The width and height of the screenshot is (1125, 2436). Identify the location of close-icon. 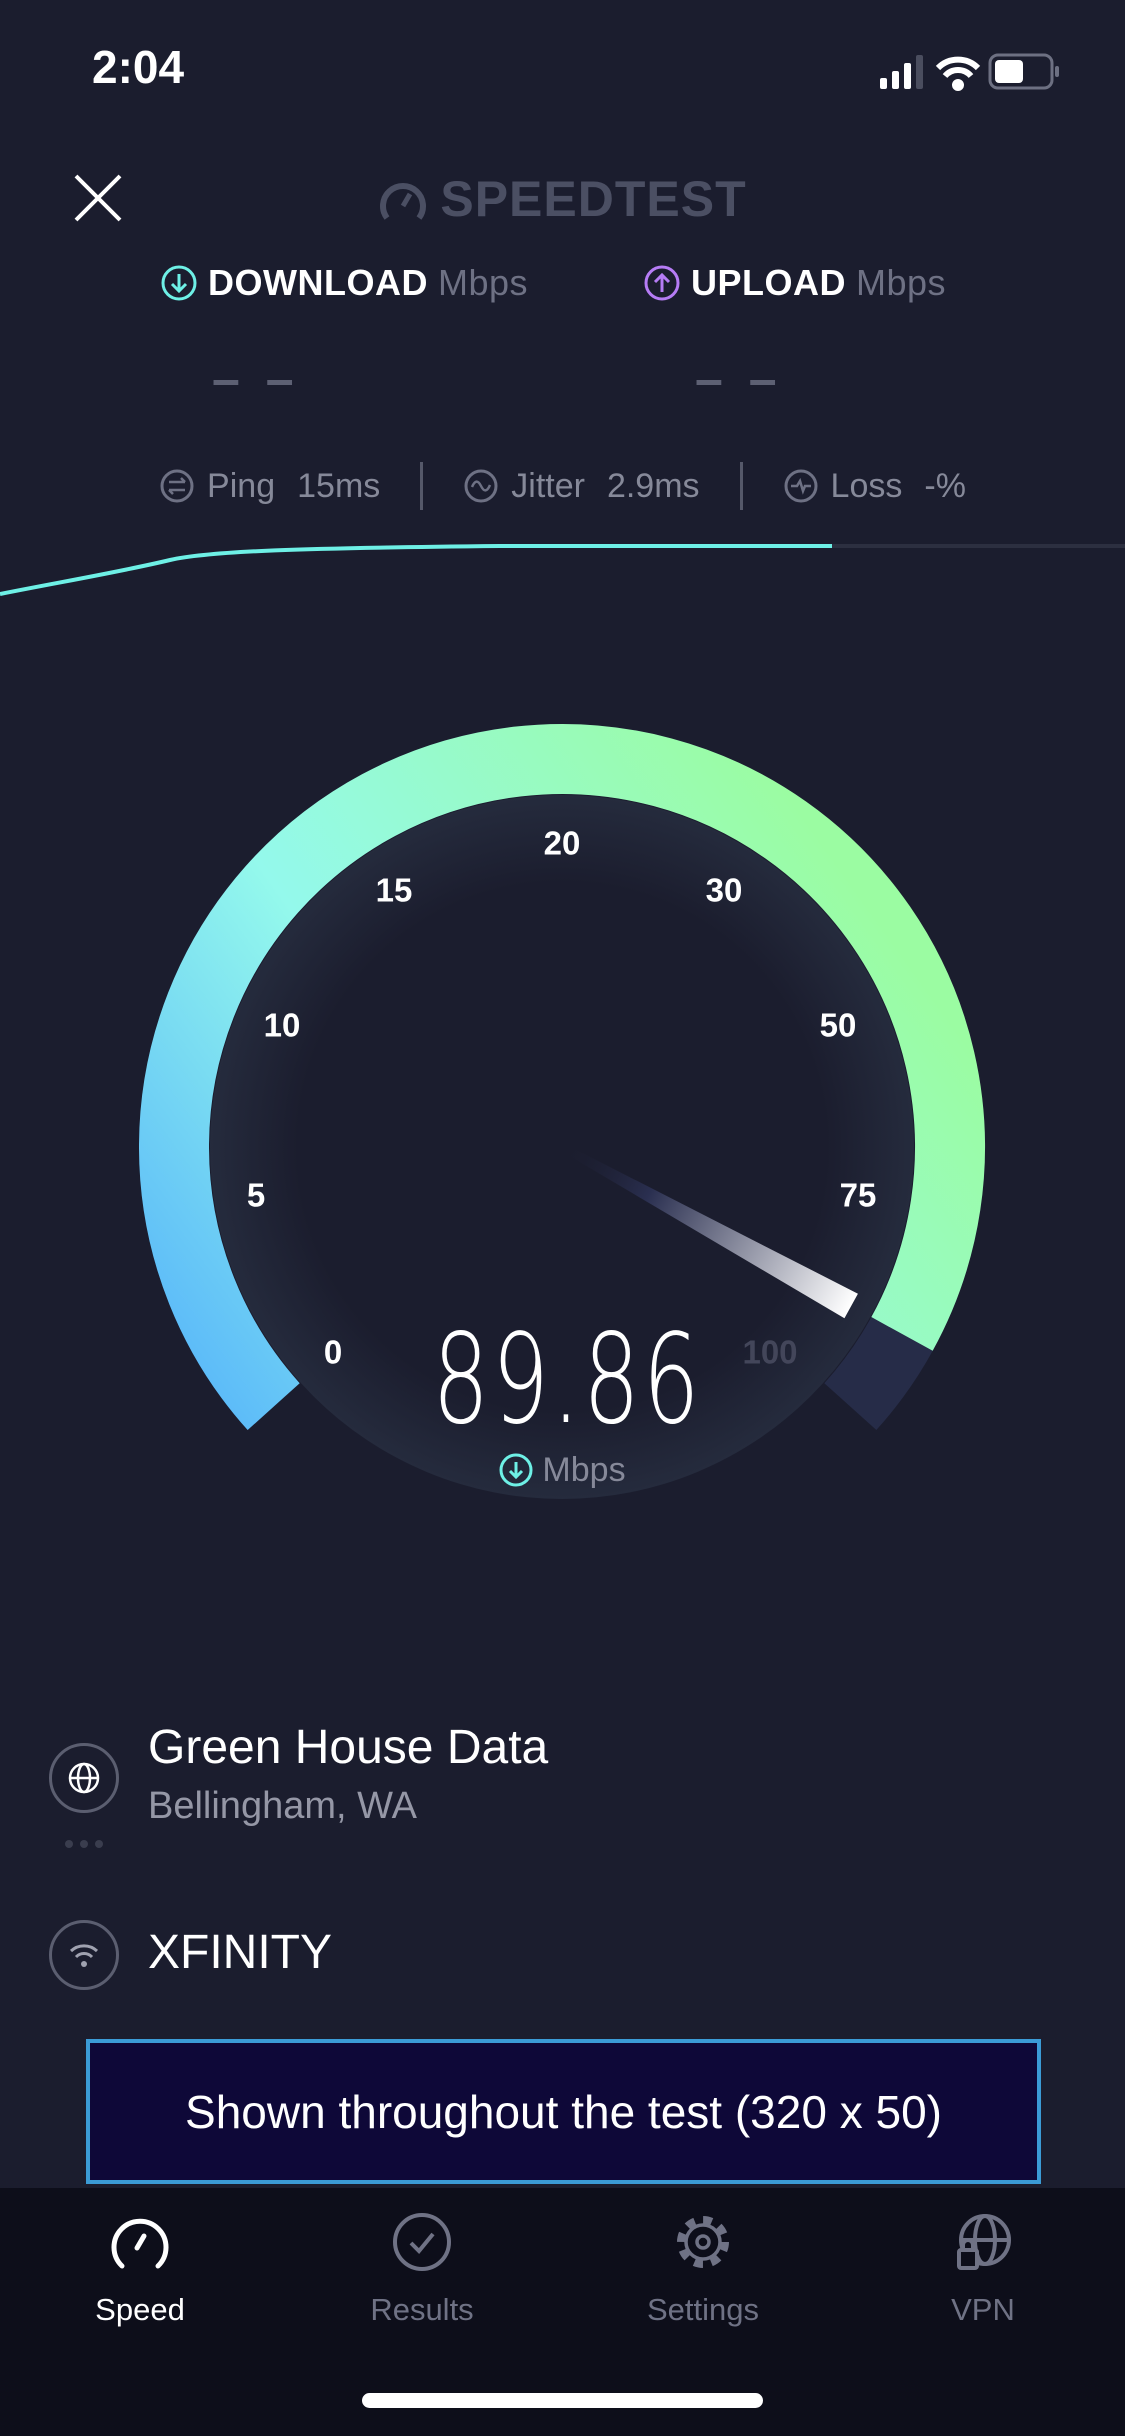
(98, 198).